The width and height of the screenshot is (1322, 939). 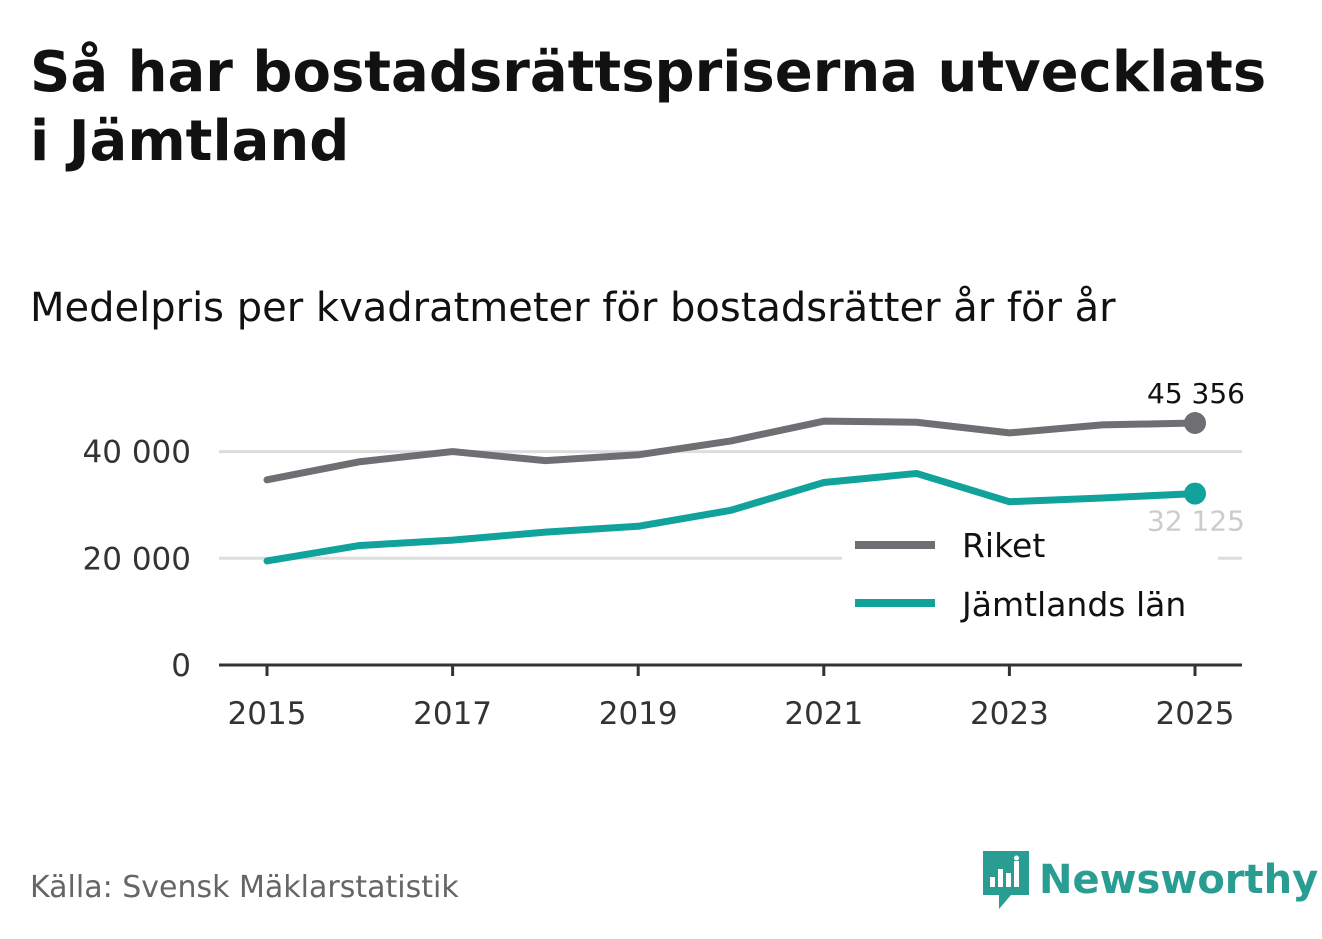 What do you see at coordinates (1073, 604) in the screenshot?
I see `legend-label-jamtland: Jämtlands län` at bounding box center [1073, 604].